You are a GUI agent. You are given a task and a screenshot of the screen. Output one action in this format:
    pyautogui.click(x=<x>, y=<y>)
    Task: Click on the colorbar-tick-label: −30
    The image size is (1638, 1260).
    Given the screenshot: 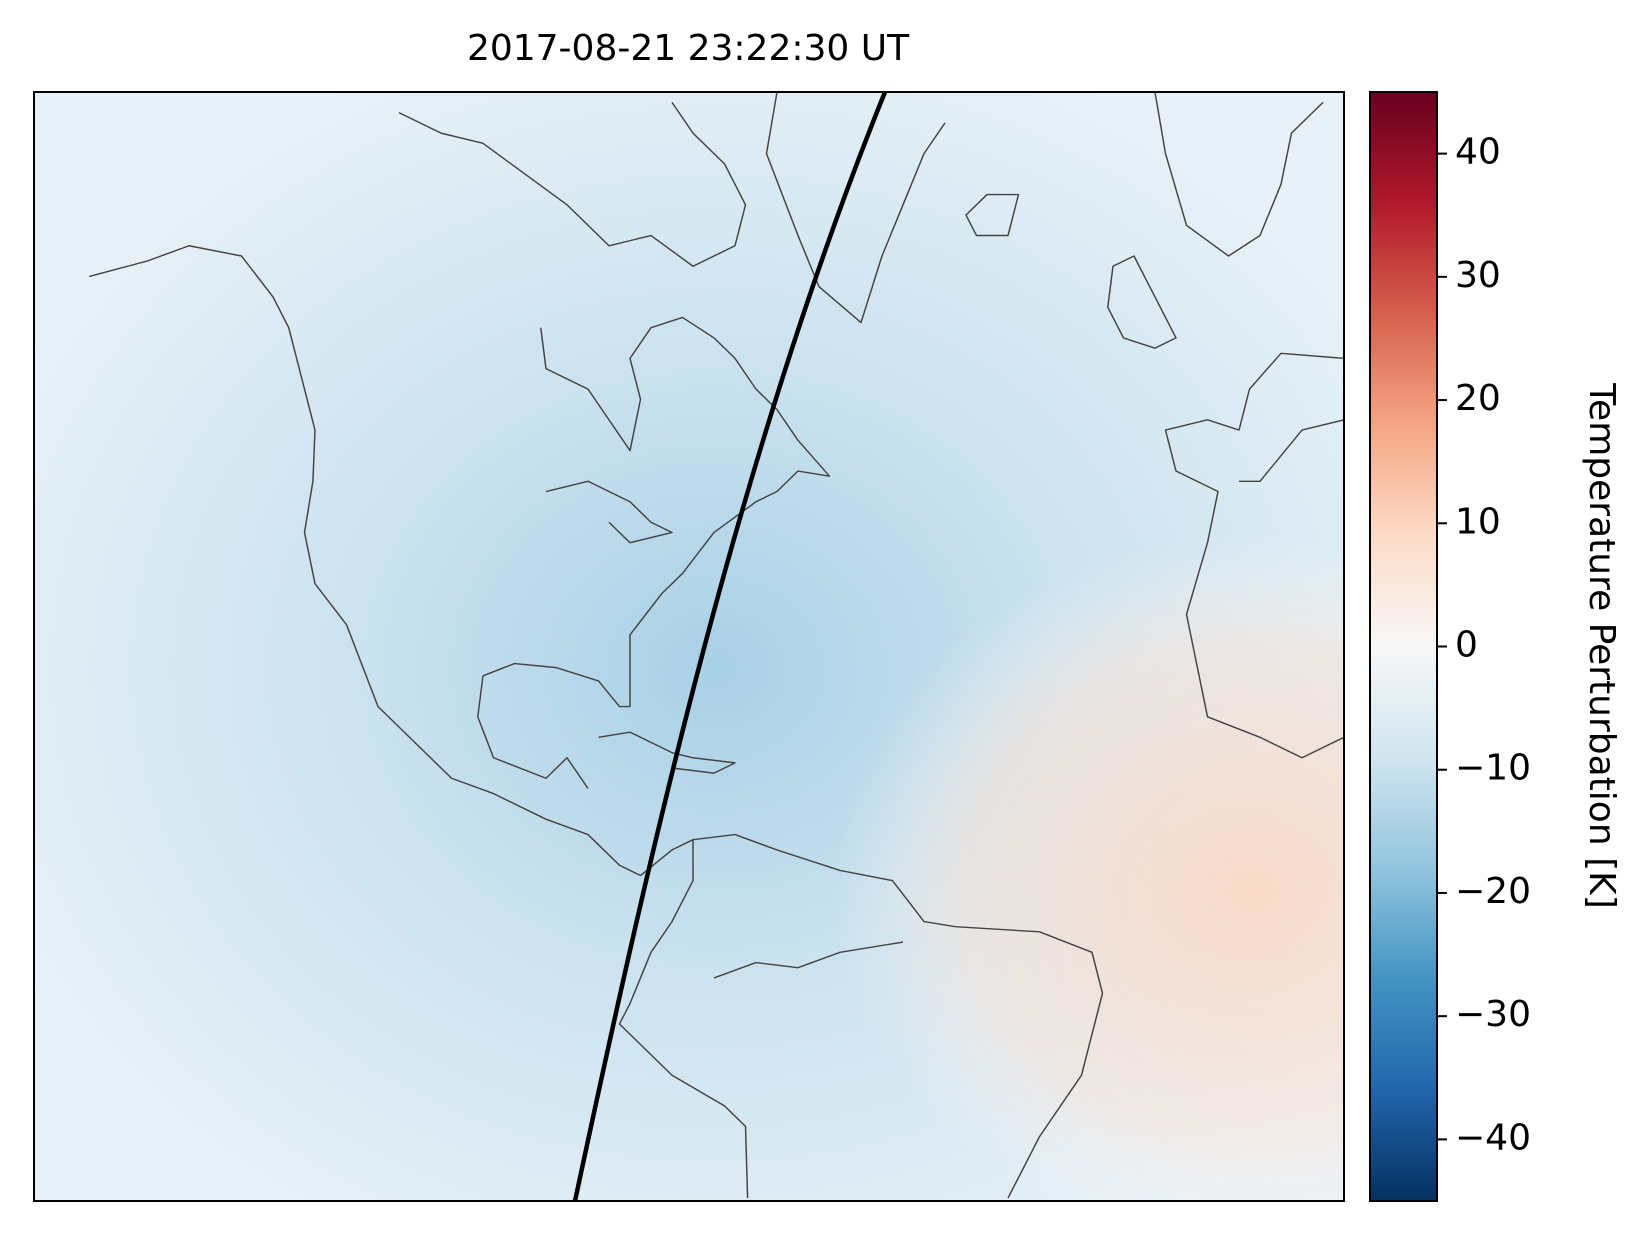 What is the action you would take?
    pyautogui.click(x=1493, y=1014)
    